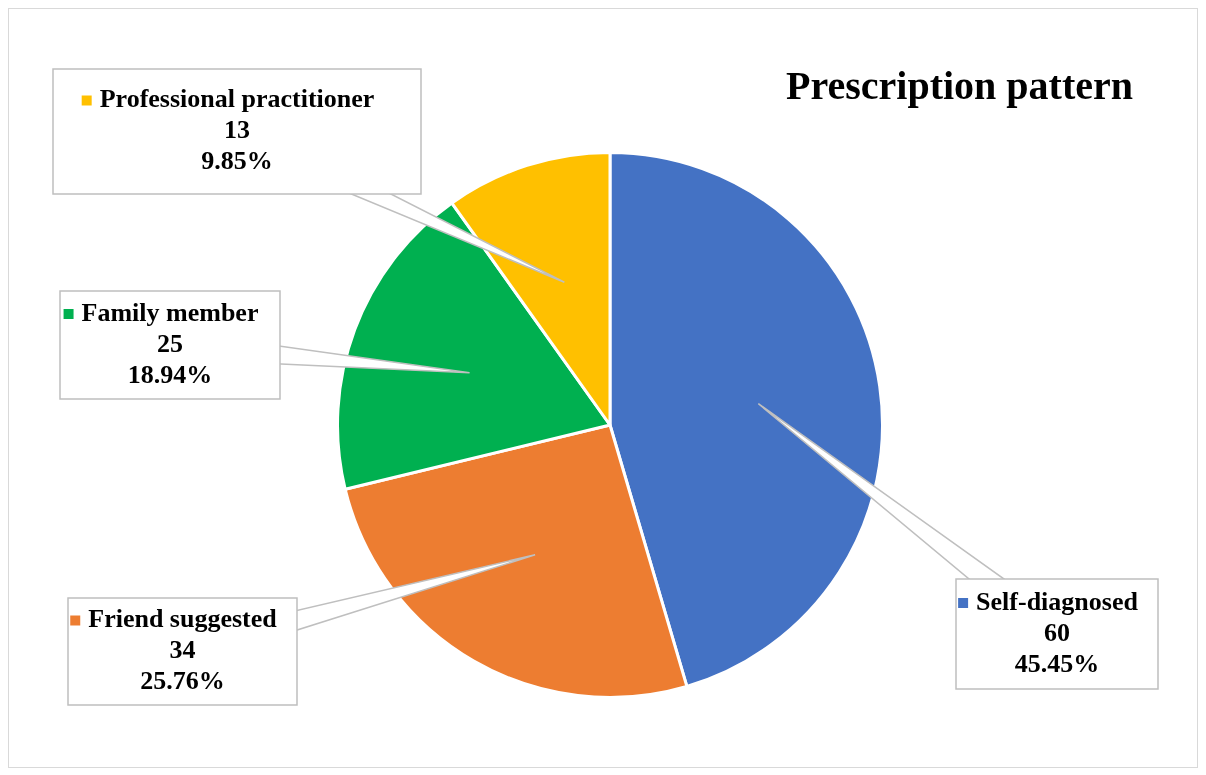 This screenshot has height=775, width=1206. Describe the element at coordinates (170, 312) in the screenshot. I see `legend-label: Family member` at that location.